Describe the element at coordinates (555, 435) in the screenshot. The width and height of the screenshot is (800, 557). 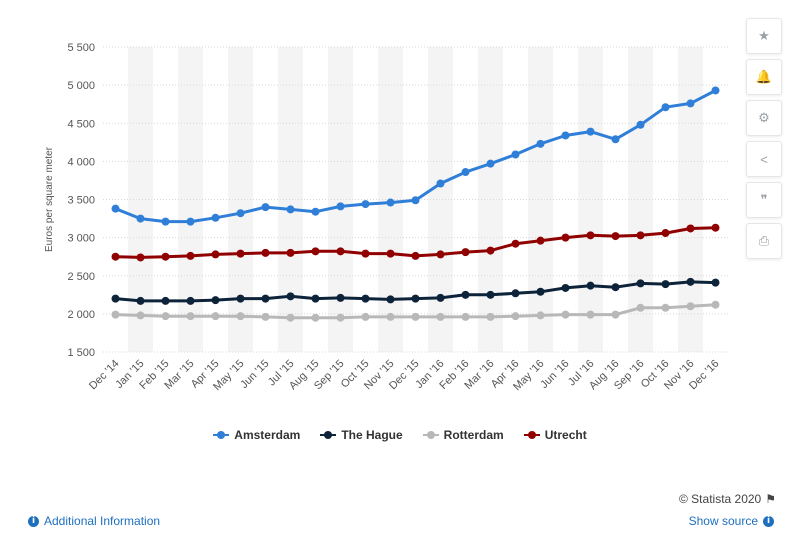
I see `legend-item-utrecht: Utrecht` at that location.